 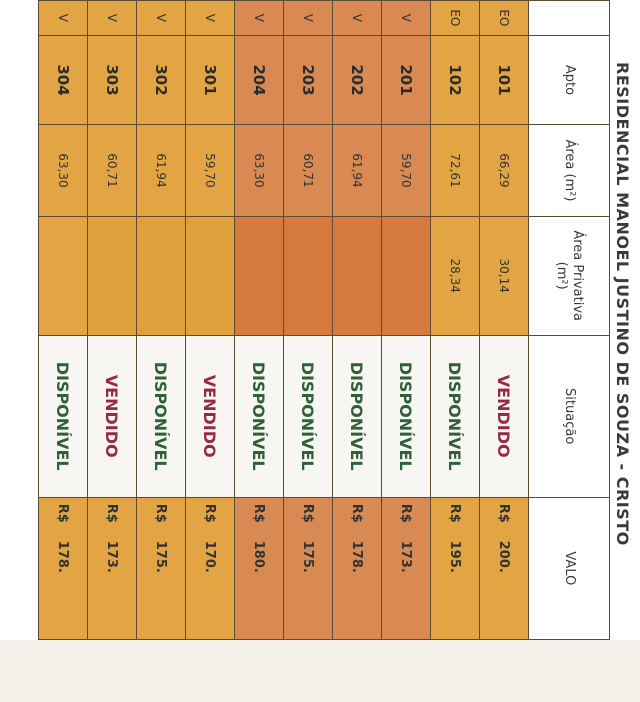 I want to click on header-tipo, so click(x=569, y=18).